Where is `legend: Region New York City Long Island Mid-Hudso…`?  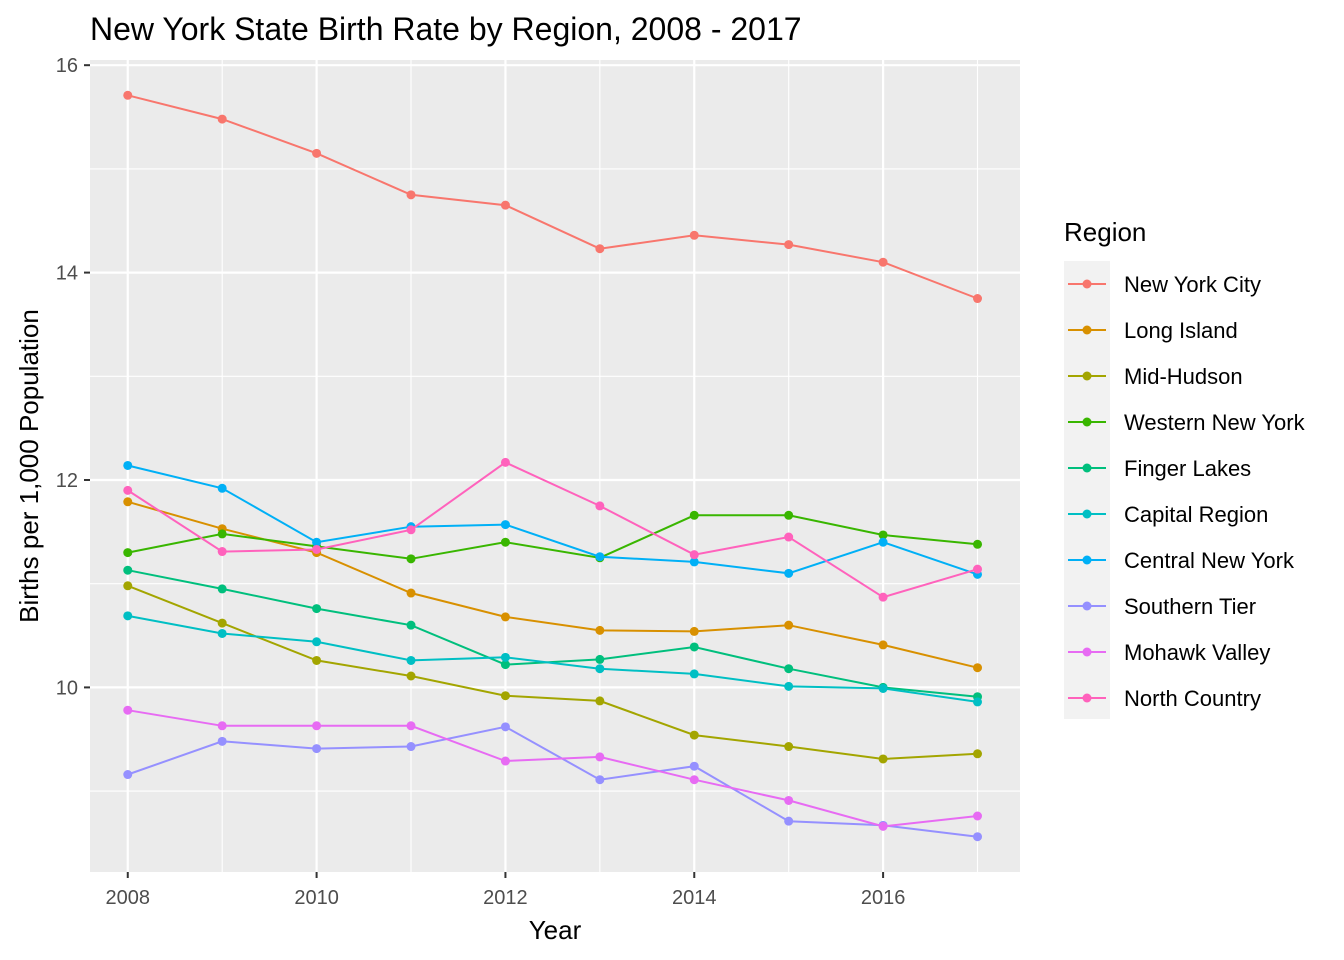 legend: Region New York City Long Island Mid-Hudso… is located at coordinates (1185, 468).